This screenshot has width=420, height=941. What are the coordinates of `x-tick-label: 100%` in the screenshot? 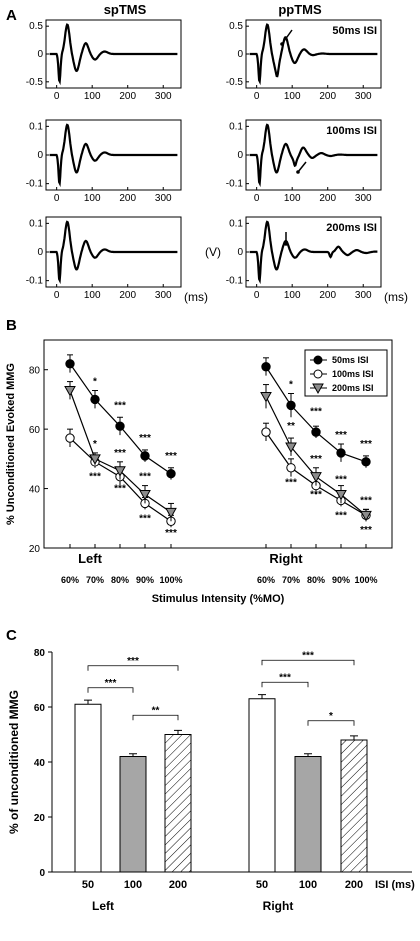 It's located at (365, 580).